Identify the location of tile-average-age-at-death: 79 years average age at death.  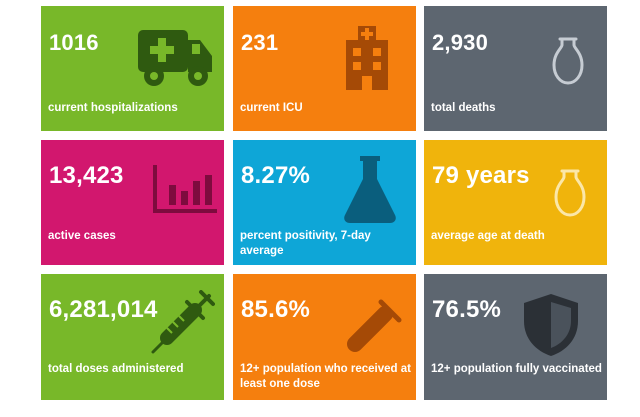
(515, 202).